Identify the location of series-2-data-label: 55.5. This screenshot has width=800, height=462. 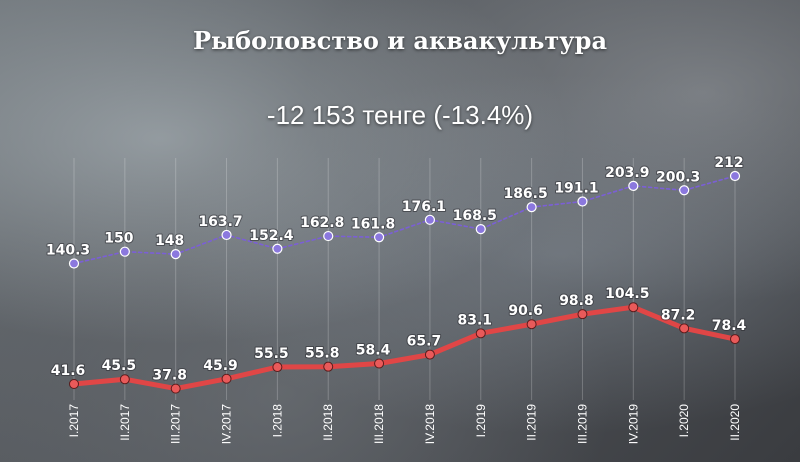
(271, 354).